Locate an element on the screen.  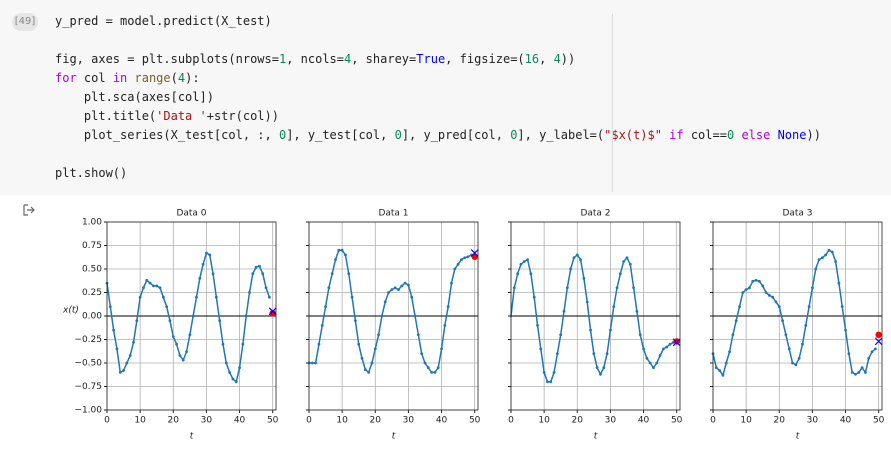
code-token: if is located at coordinates (676, 135).